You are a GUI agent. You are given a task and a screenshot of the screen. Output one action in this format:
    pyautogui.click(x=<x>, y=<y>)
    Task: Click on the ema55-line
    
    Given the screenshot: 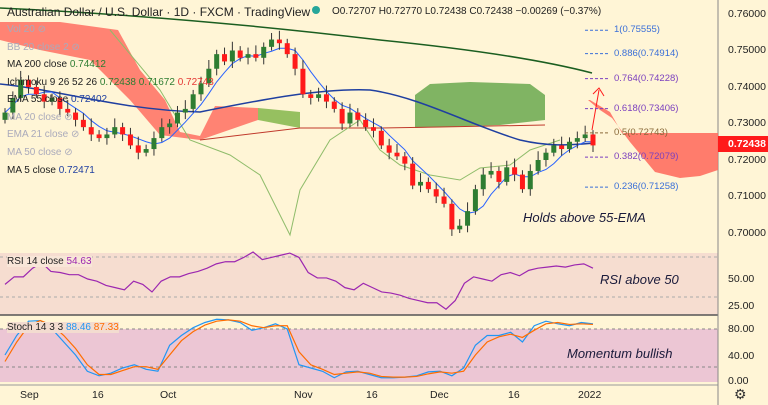 What is the action you would take?
    pyautogui.click(x=298, y=114)
    